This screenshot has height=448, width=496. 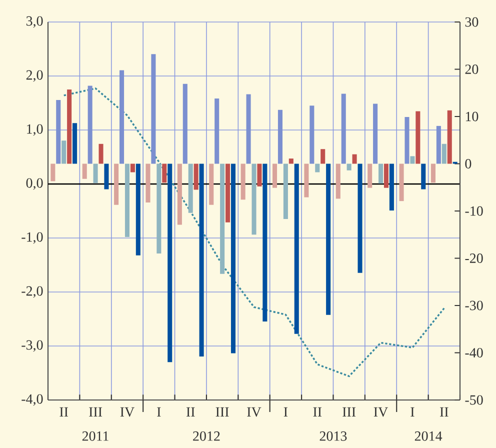 I want to click on y2-tick-label: -50, so click(x=474, y=400).